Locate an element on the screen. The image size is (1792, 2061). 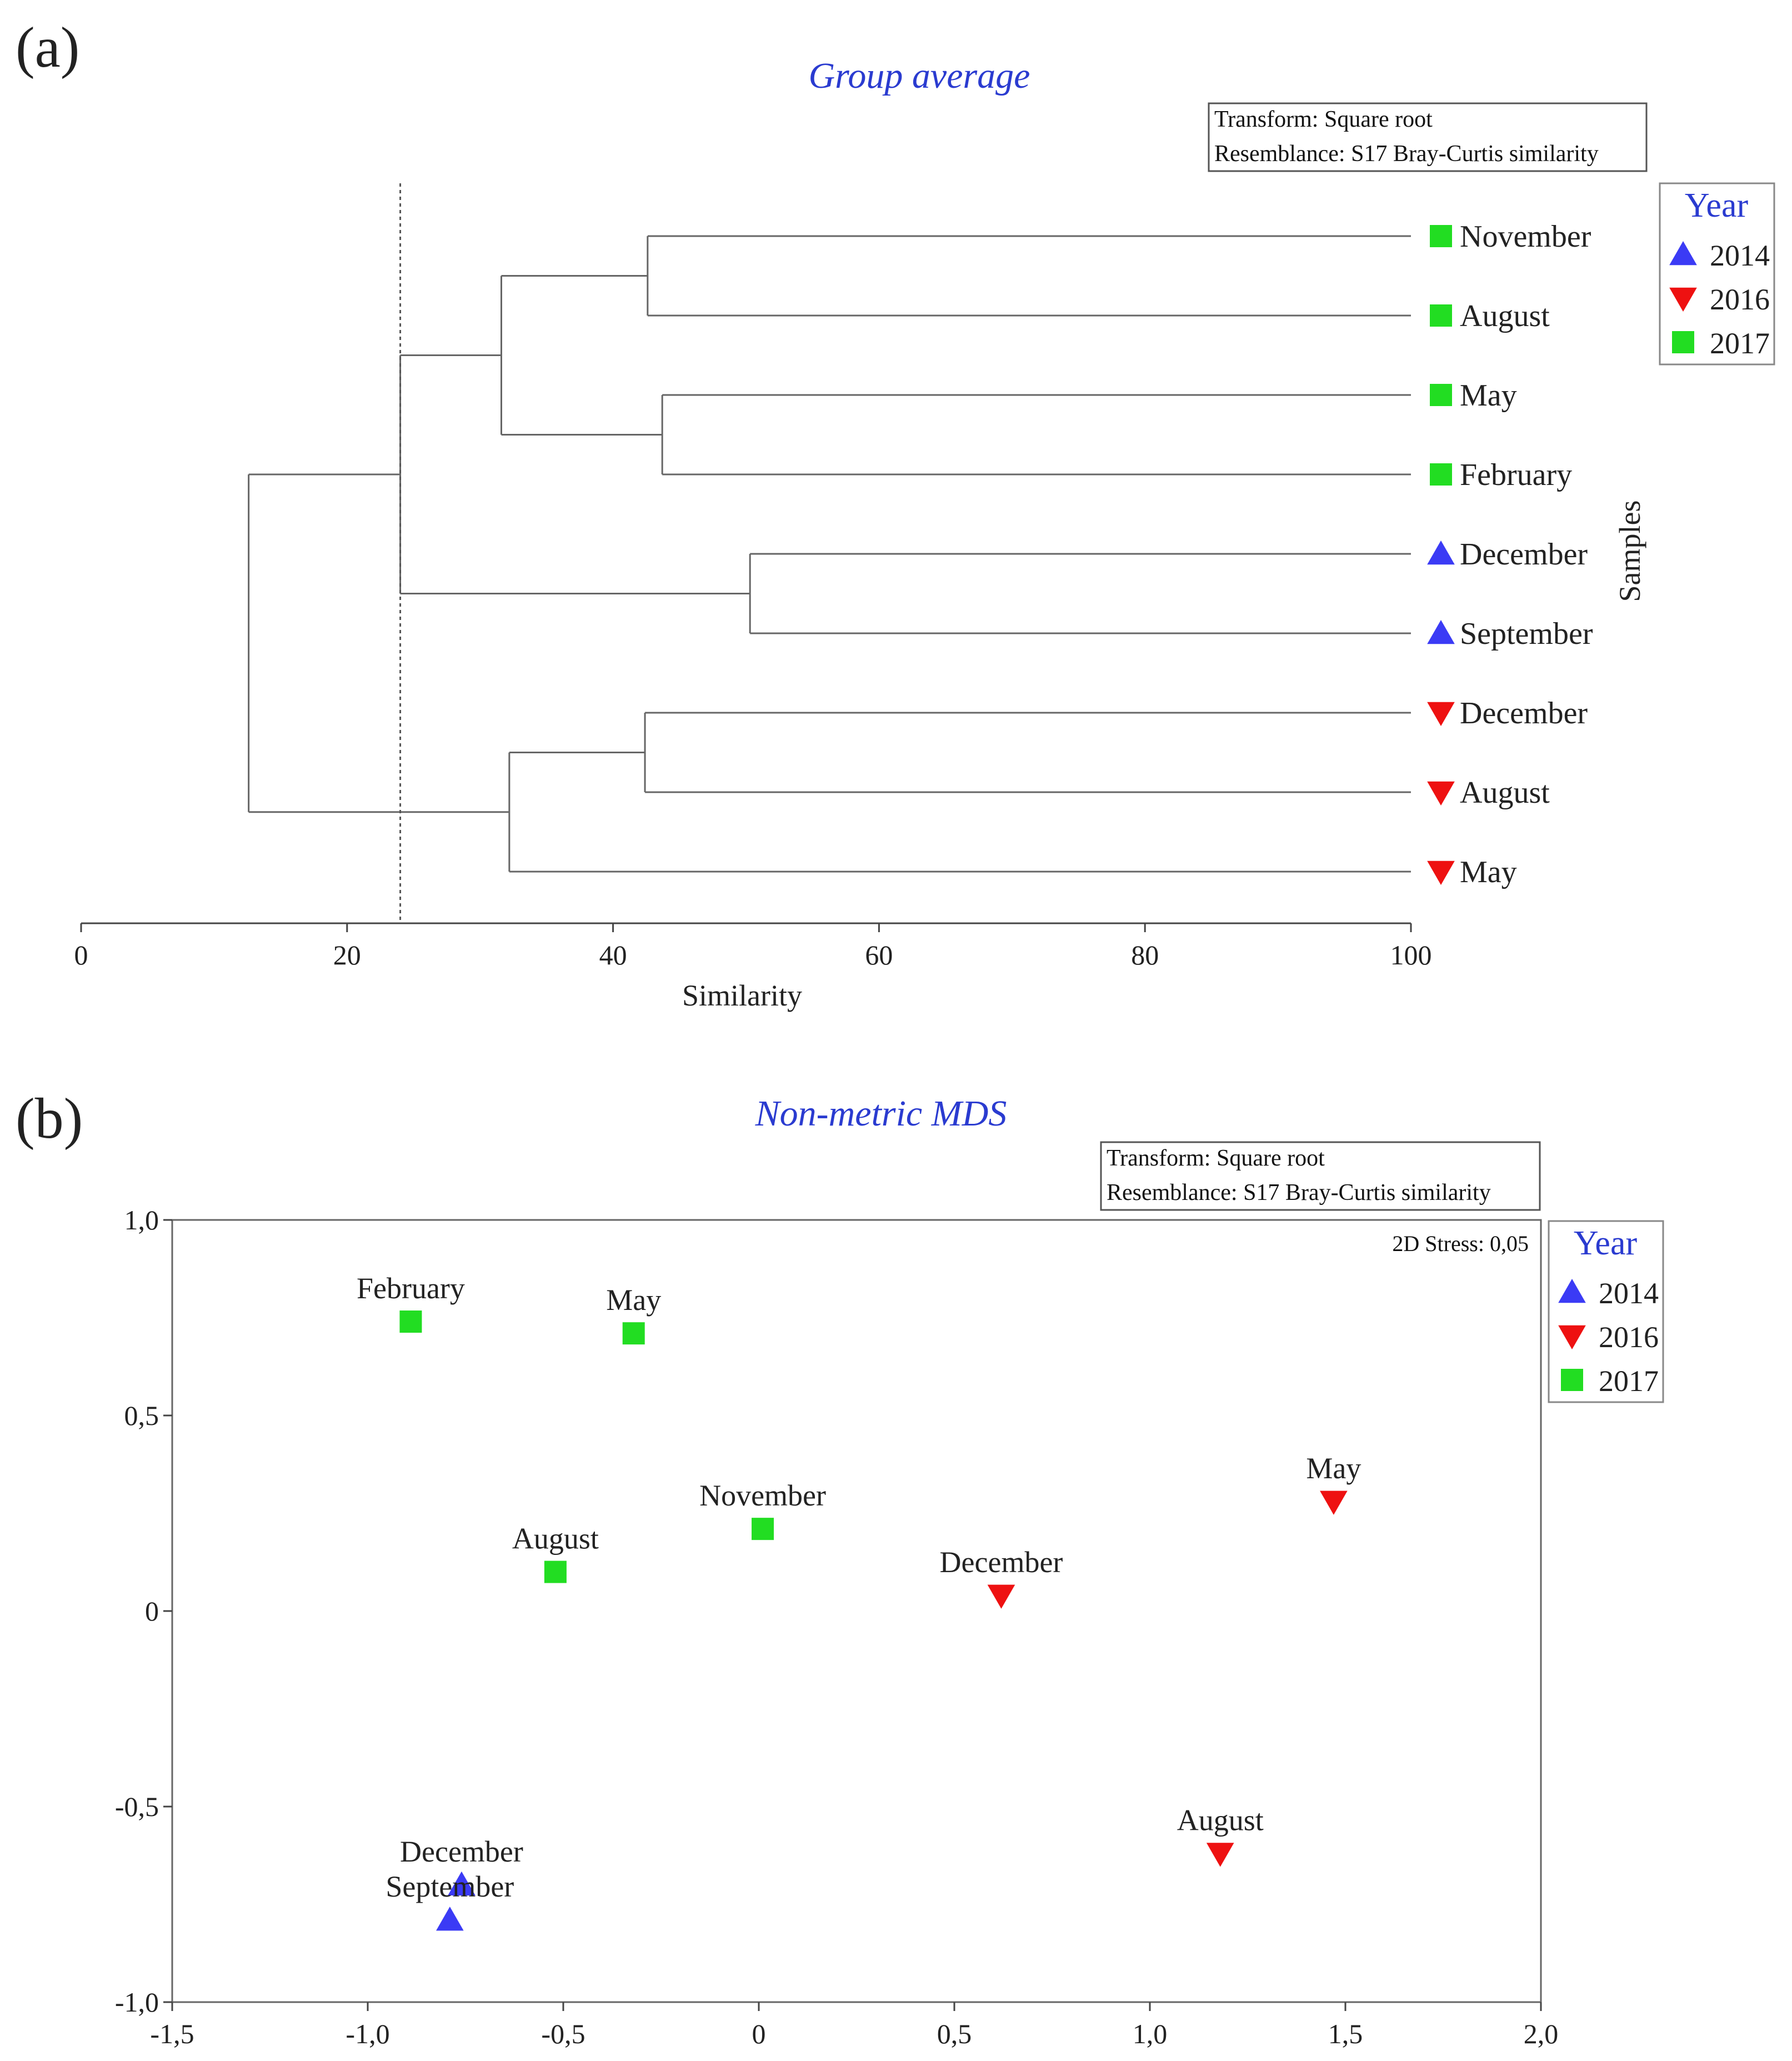
x-tick-label: 20 is located at coordinates (347, 955).